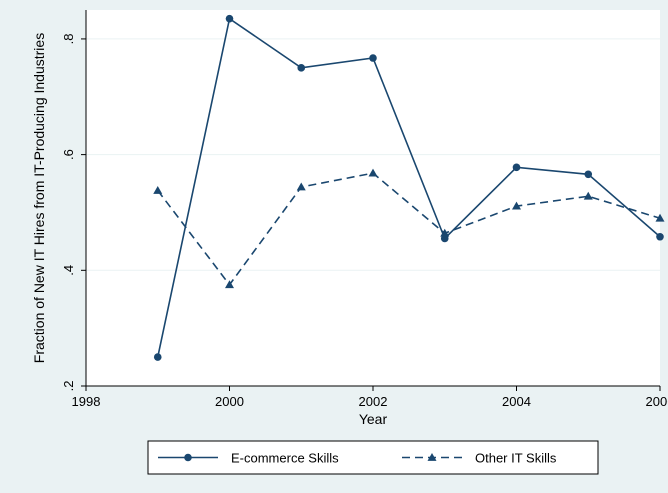  I want to click on y-axis-ticks: .2 .4 .6 .8, so click(73, 213).